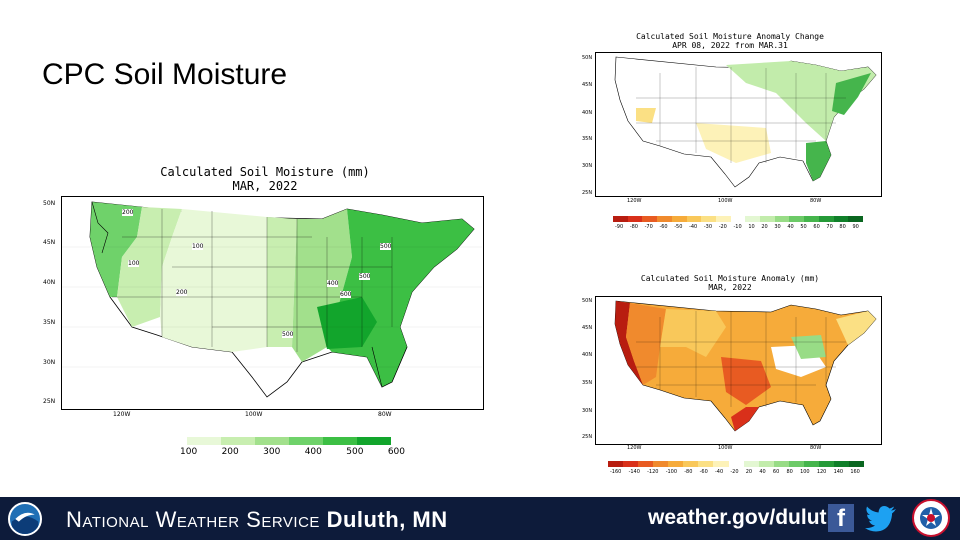 The height and width of the screenshot is (540, 960). I want to click on anomaly-map-graphic, so click(745, 366).